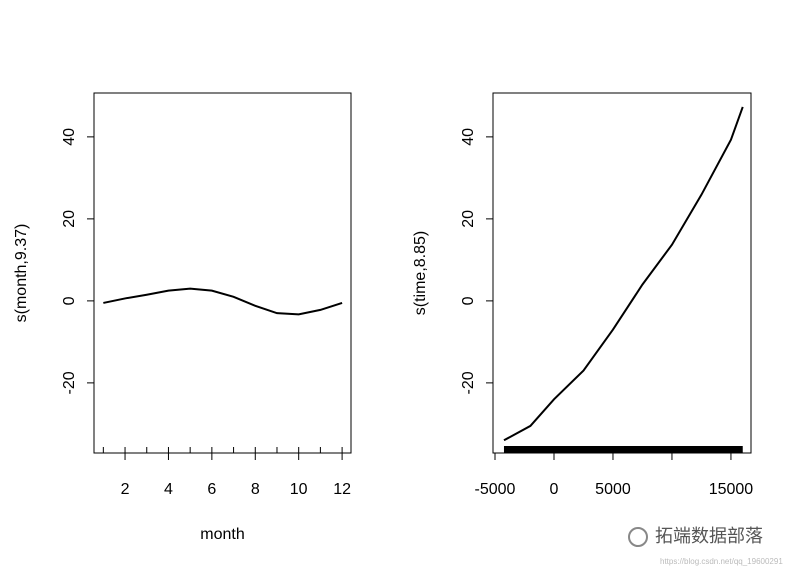 This screenshot has height=576, width=800. What do you see at coordinates (495, 489) in the screenshot?
I see `x-tick-label: -5000` at bounding box center [495, 489].